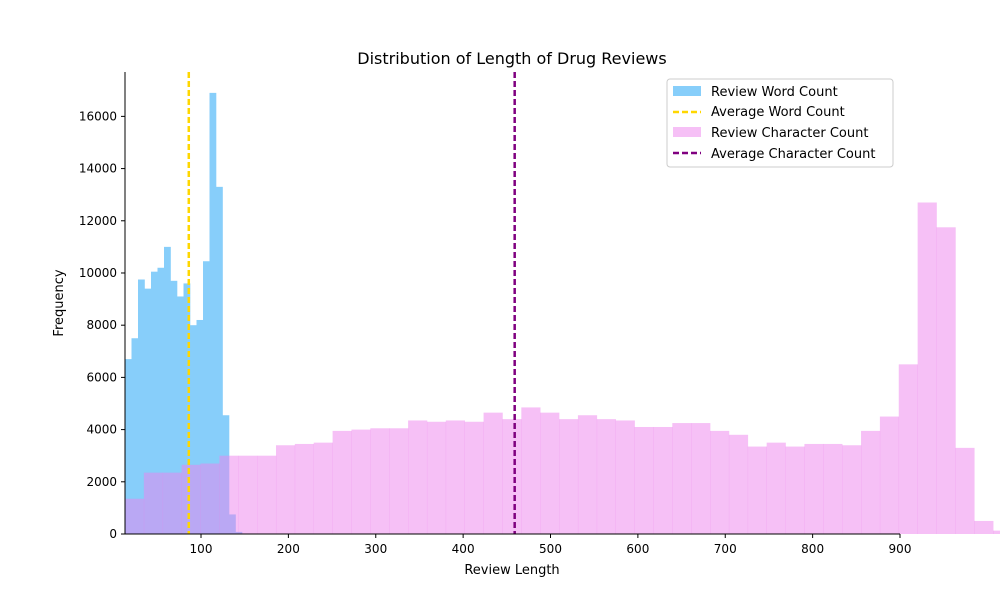  What do you see at coordinates (101, 325) in the screenshot?
I see `y-tick-label: 8000` at bounding box center [101, 325].